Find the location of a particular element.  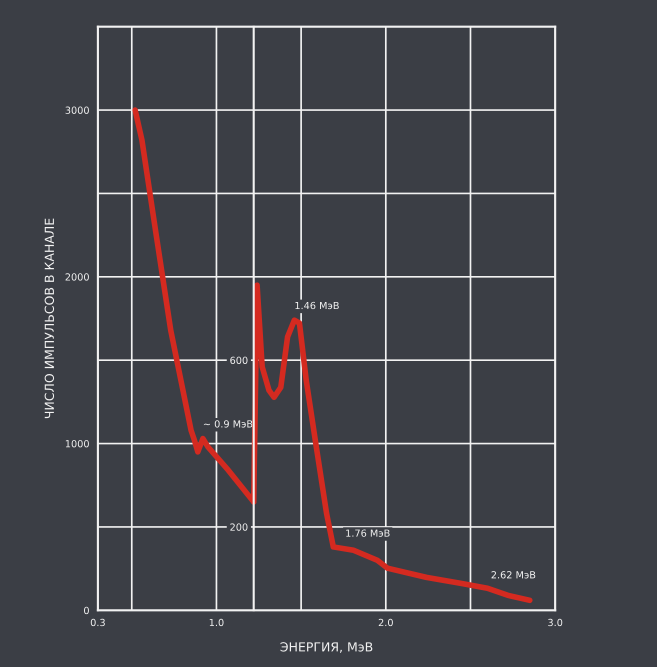

x-axis-title: ЭНЕРГИЯ, МэВ is located at coordinates (326, 647).